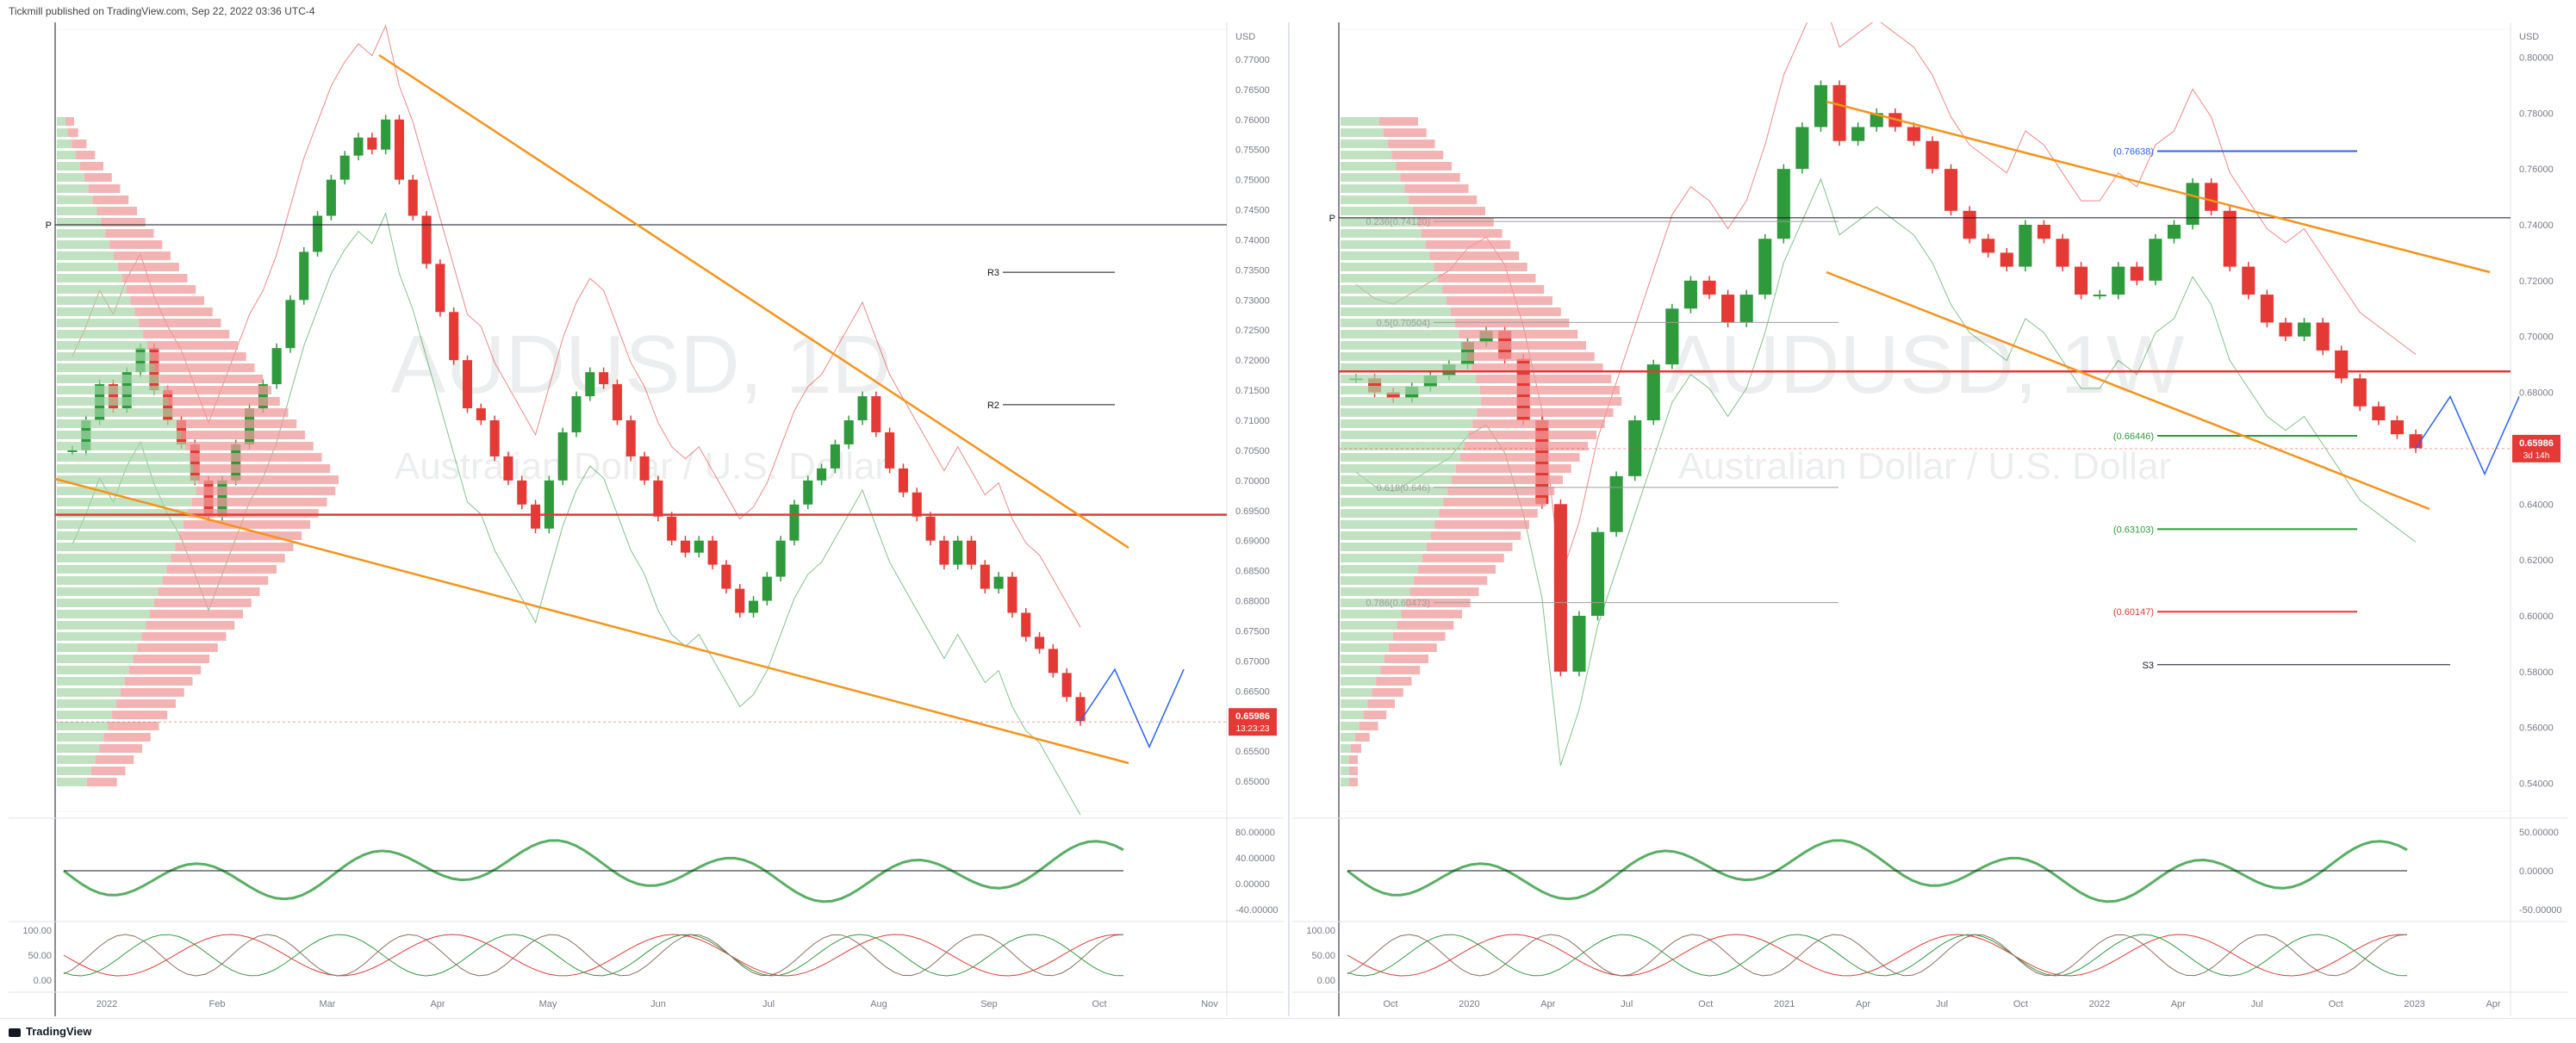 The image size is (2576, 1043). What do you see at coordinates (2493, 1004) in the screenshot?
I see `time-tick-label: Apr` at bounding box center [2493, 1004].